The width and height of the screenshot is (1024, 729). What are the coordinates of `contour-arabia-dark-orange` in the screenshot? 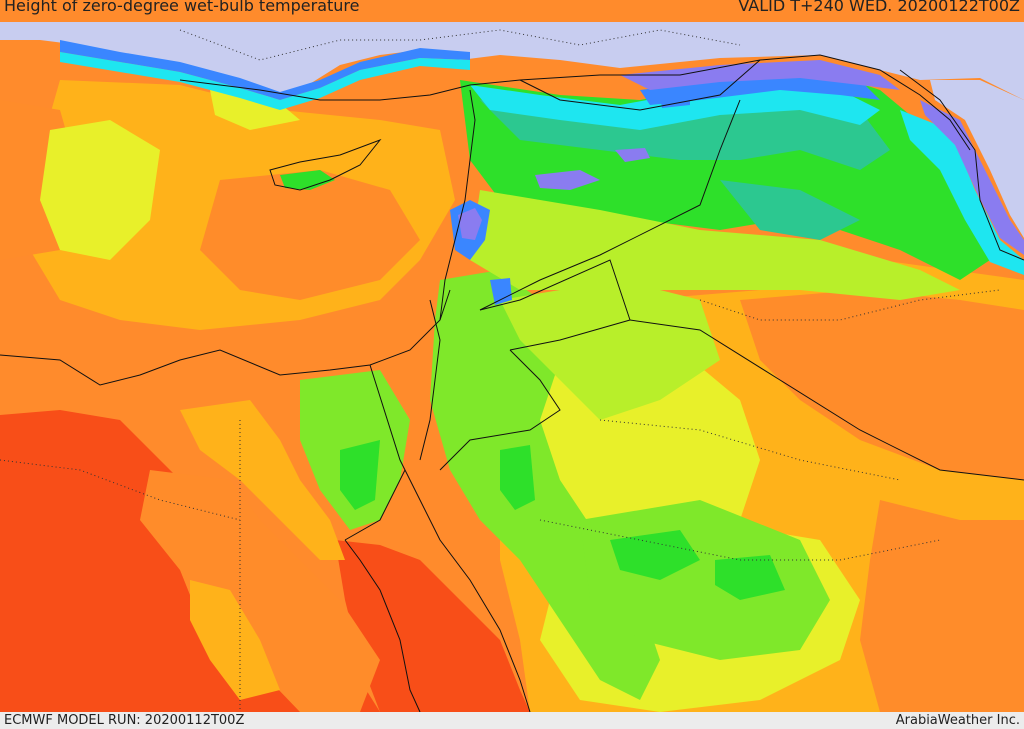 It's located at (882, 385).